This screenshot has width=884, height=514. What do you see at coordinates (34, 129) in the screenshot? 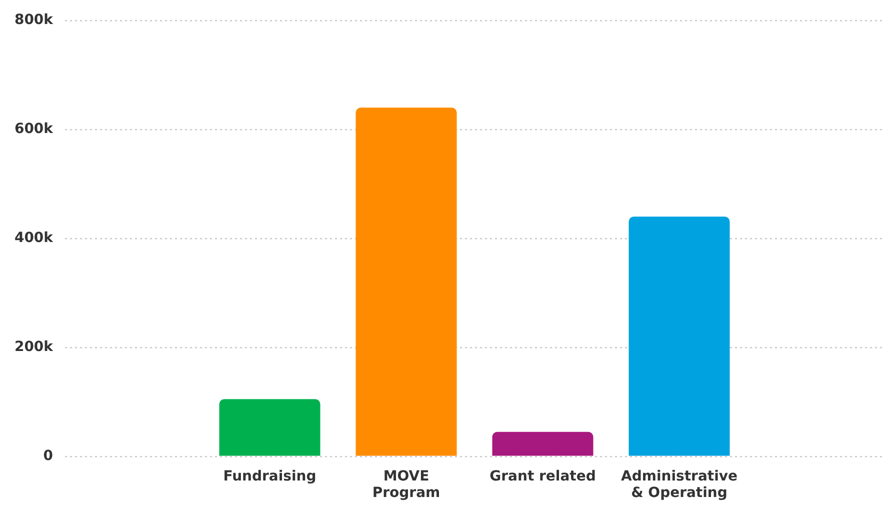
I see `y-tick-label: 600k` at bounding box center [34, 129].